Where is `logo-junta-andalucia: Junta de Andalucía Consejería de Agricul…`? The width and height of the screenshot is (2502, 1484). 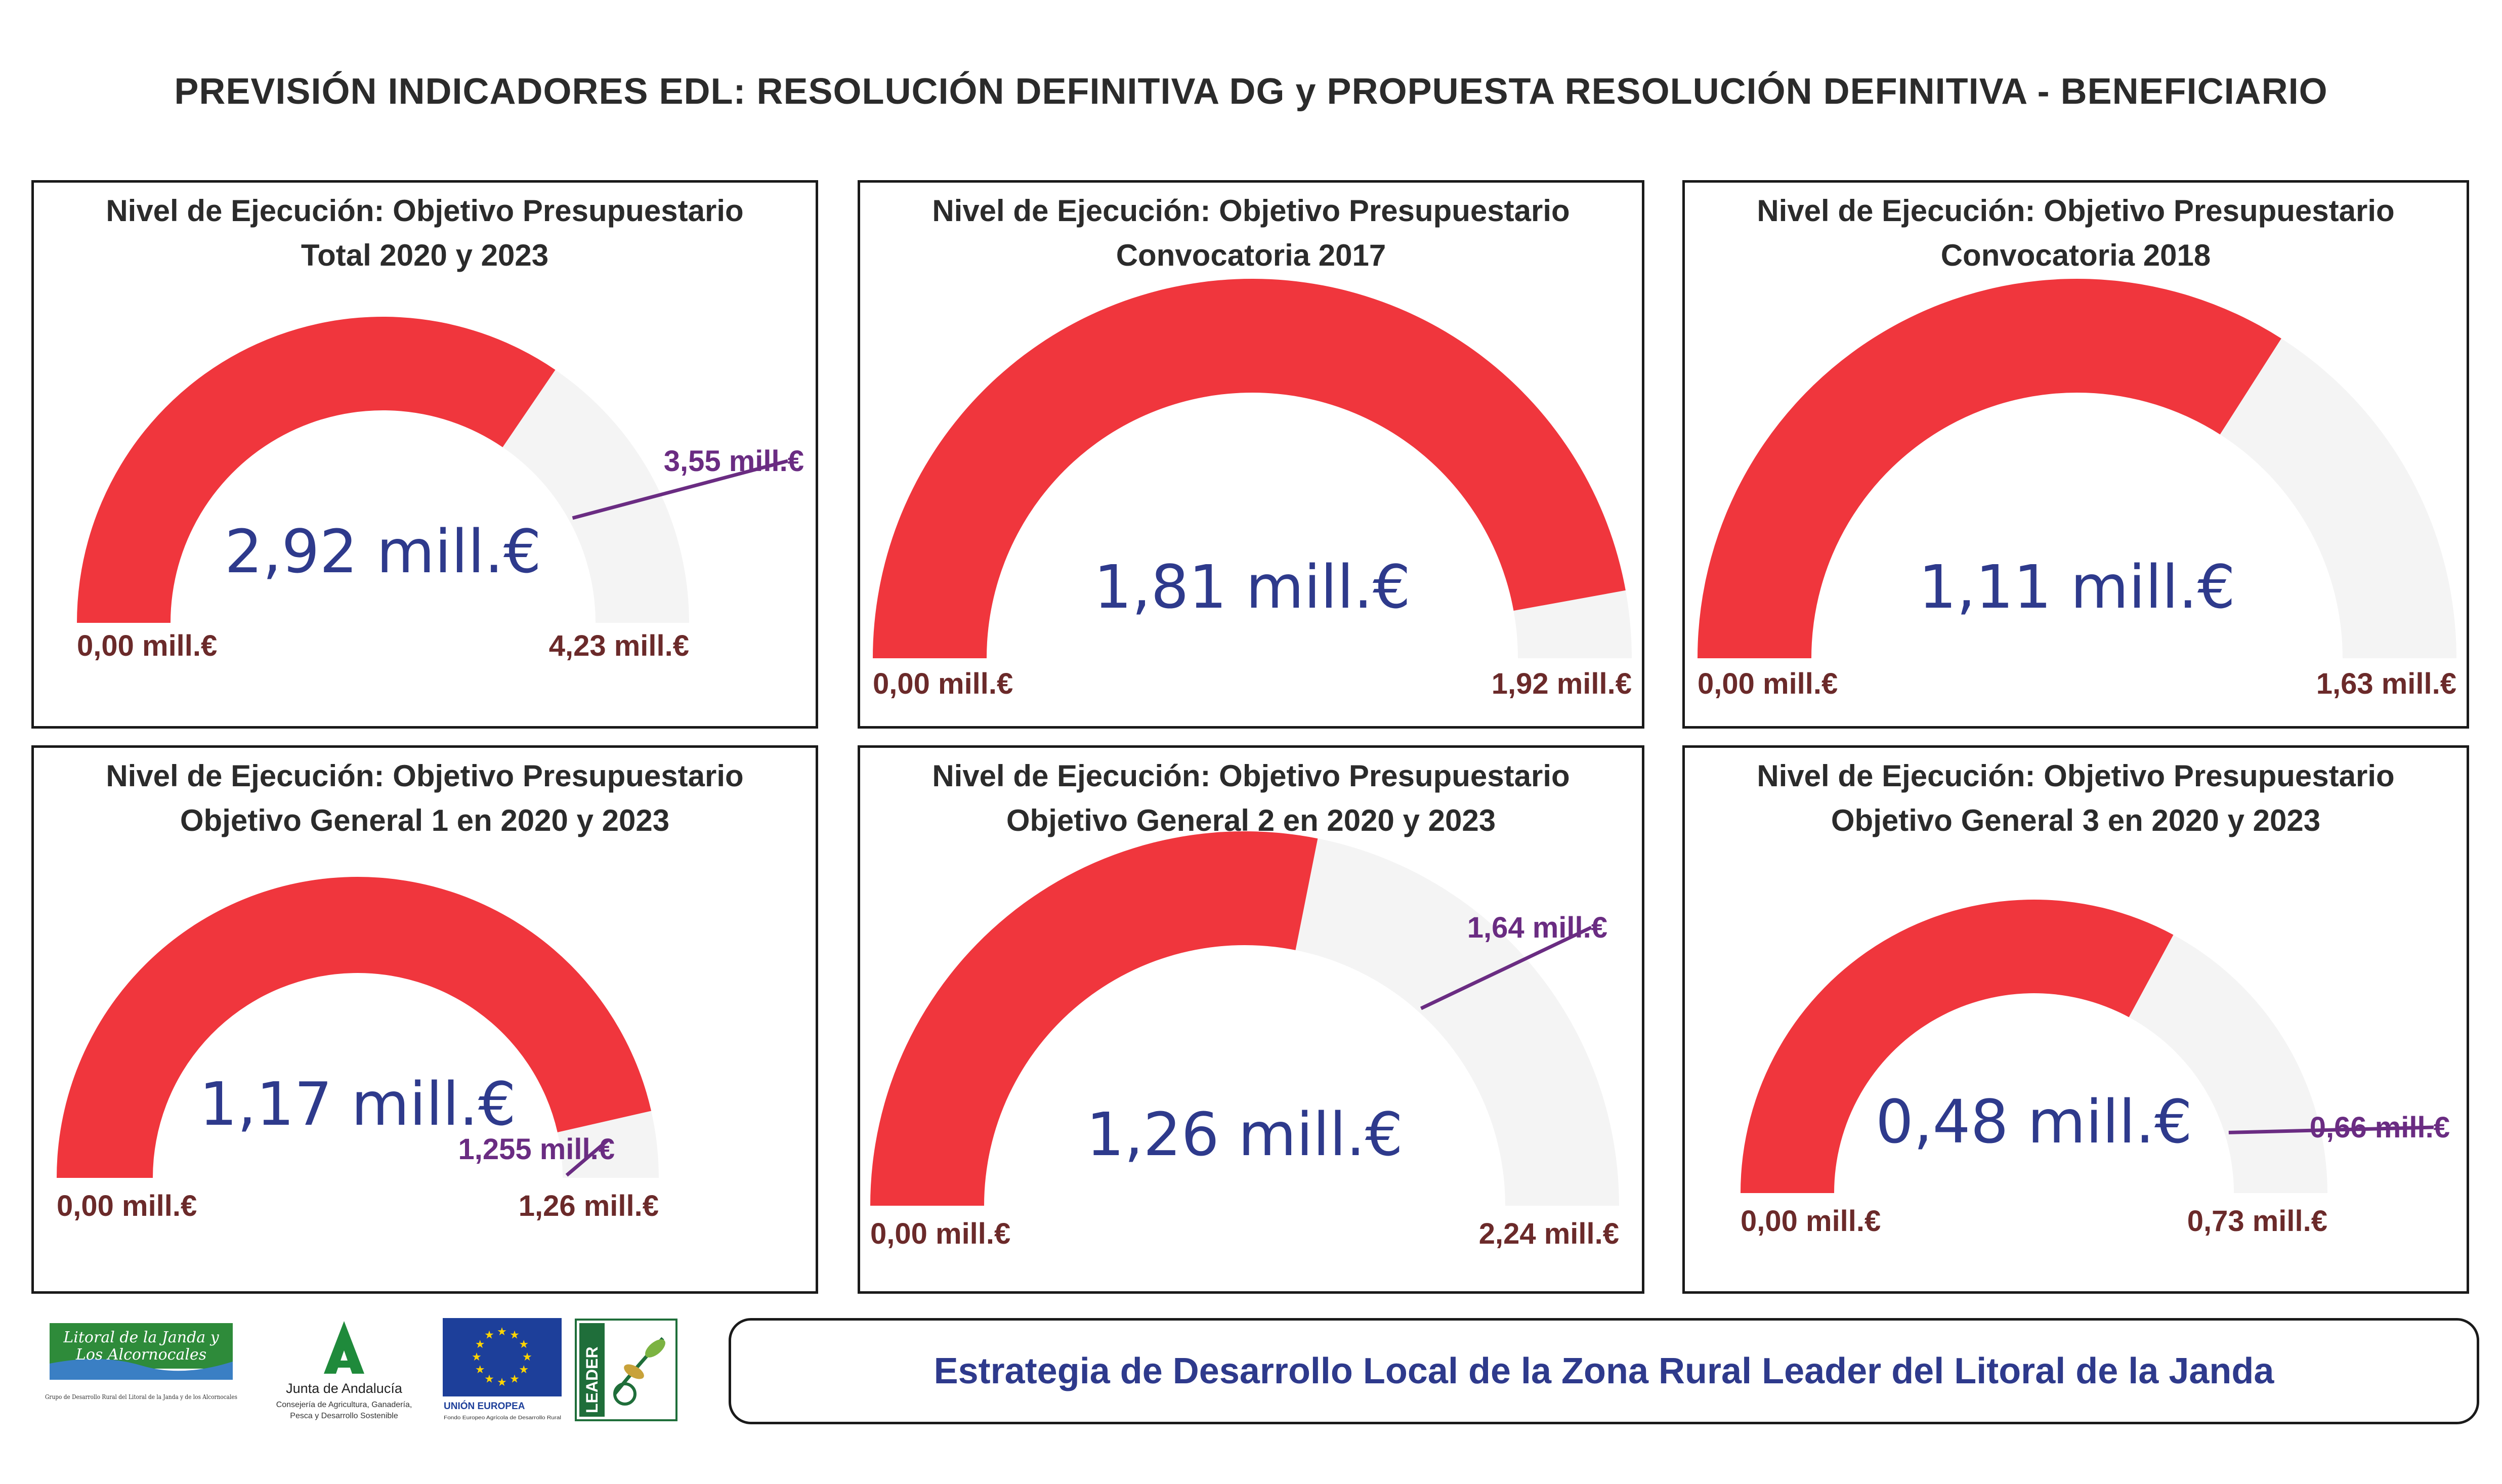
logo-junta-andalucia: Junta de Andalucía Consejería de Agricul… is located at coordinates (344, 1371).